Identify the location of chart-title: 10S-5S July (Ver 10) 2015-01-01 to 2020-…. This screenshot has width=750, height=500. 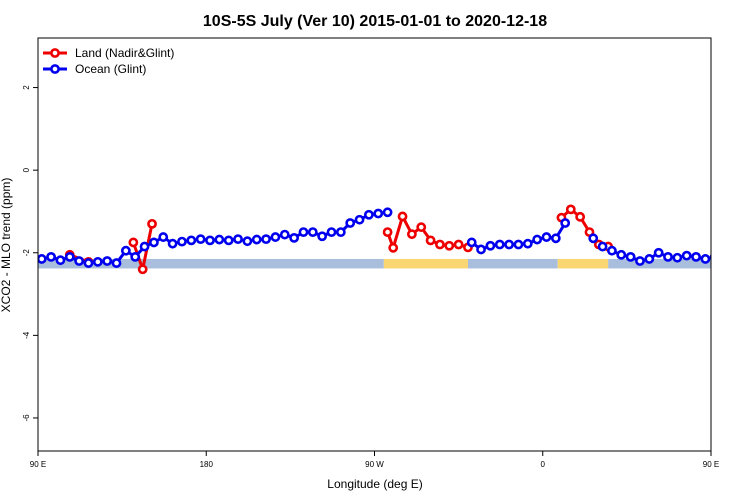
(375, 21).